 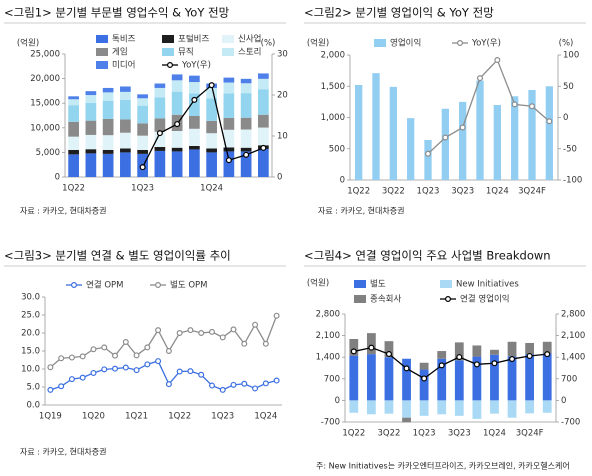 I want to click on y-tick-label: 5,000, so click(x=48, y=153).